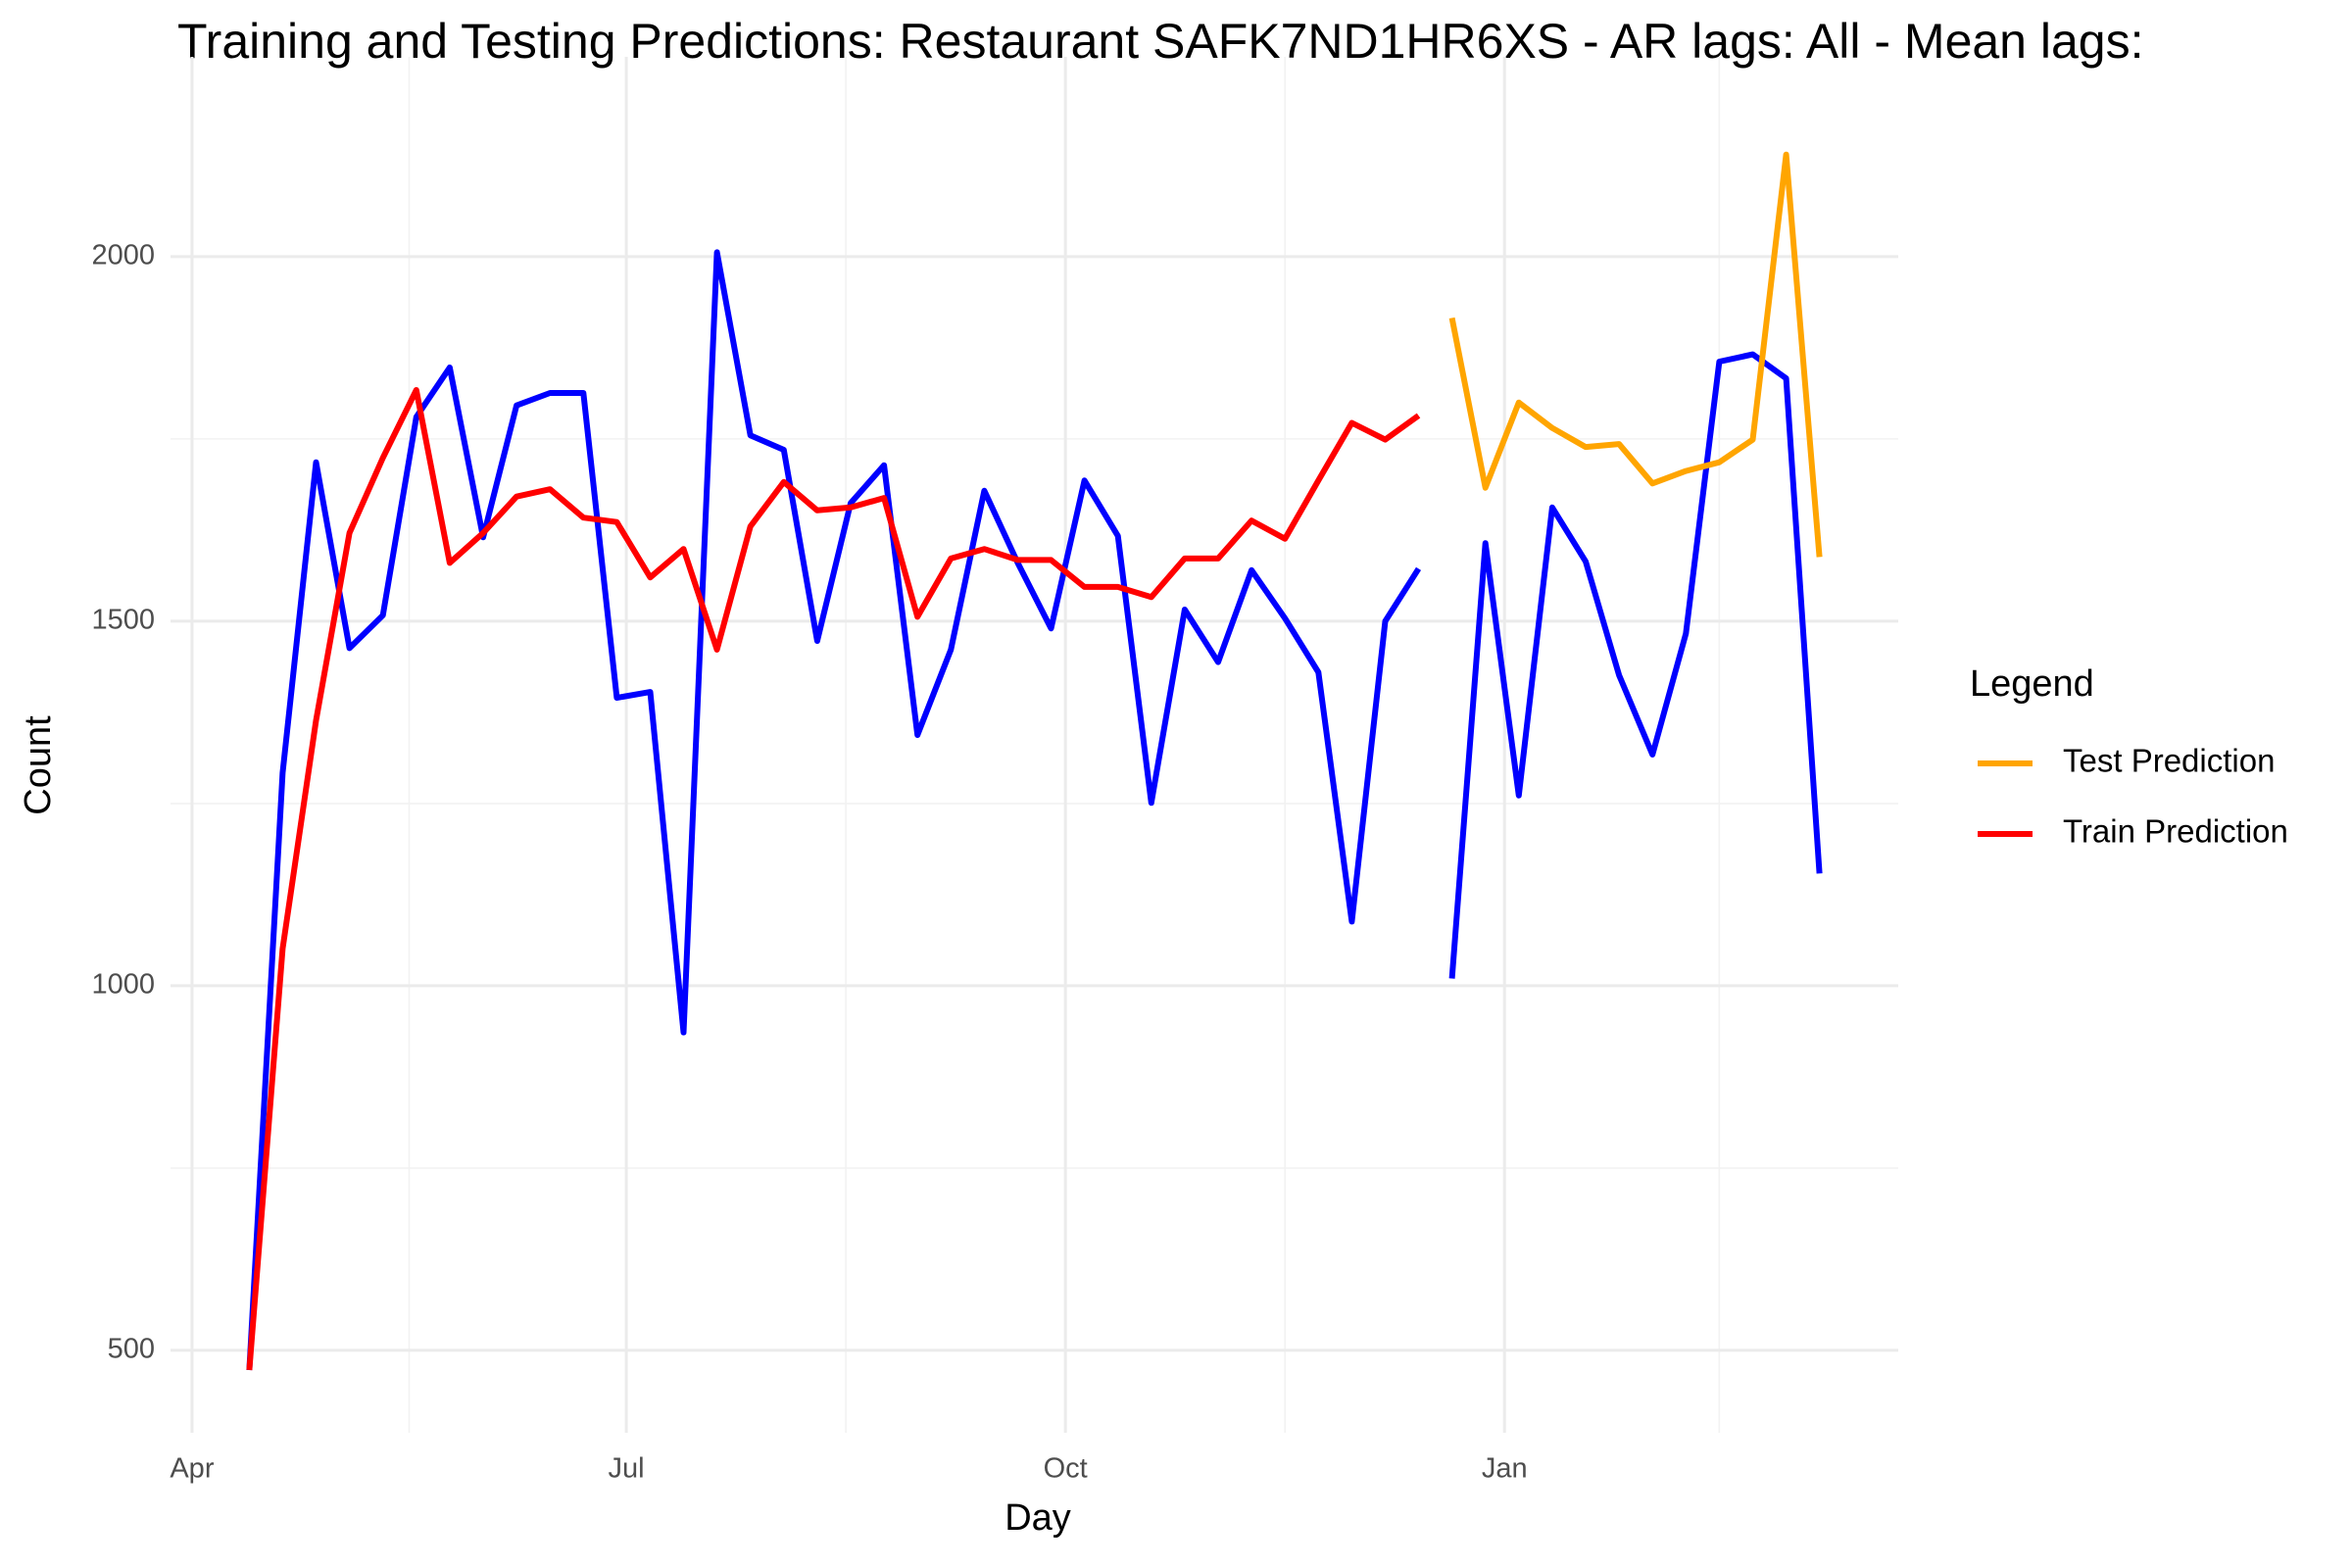  I want to click on legend-label: Test Prediction, so click(2169, 761).